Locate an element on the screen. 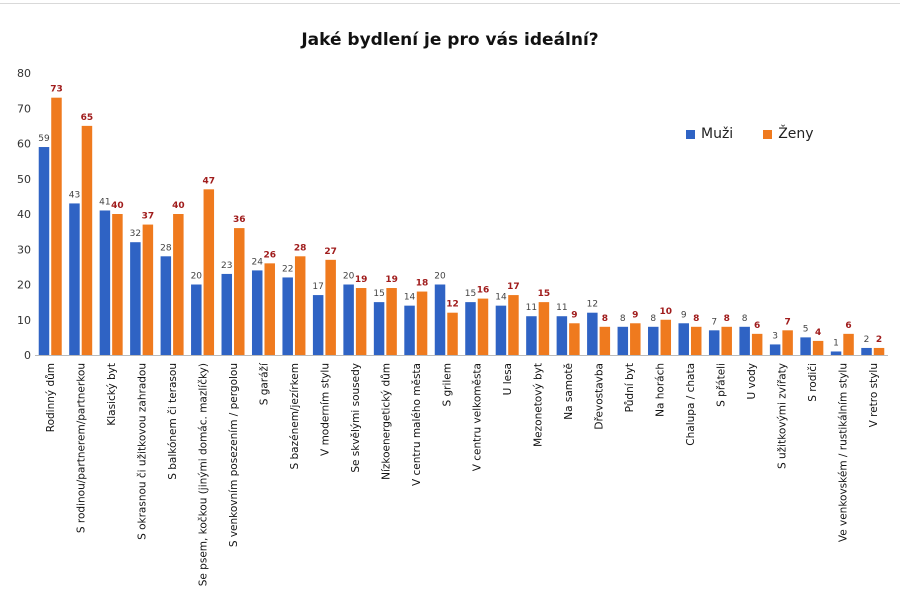 The image size is (900, 600). x-tick-label: S bazénem/jezírkem is located at coordinates (295, 416).